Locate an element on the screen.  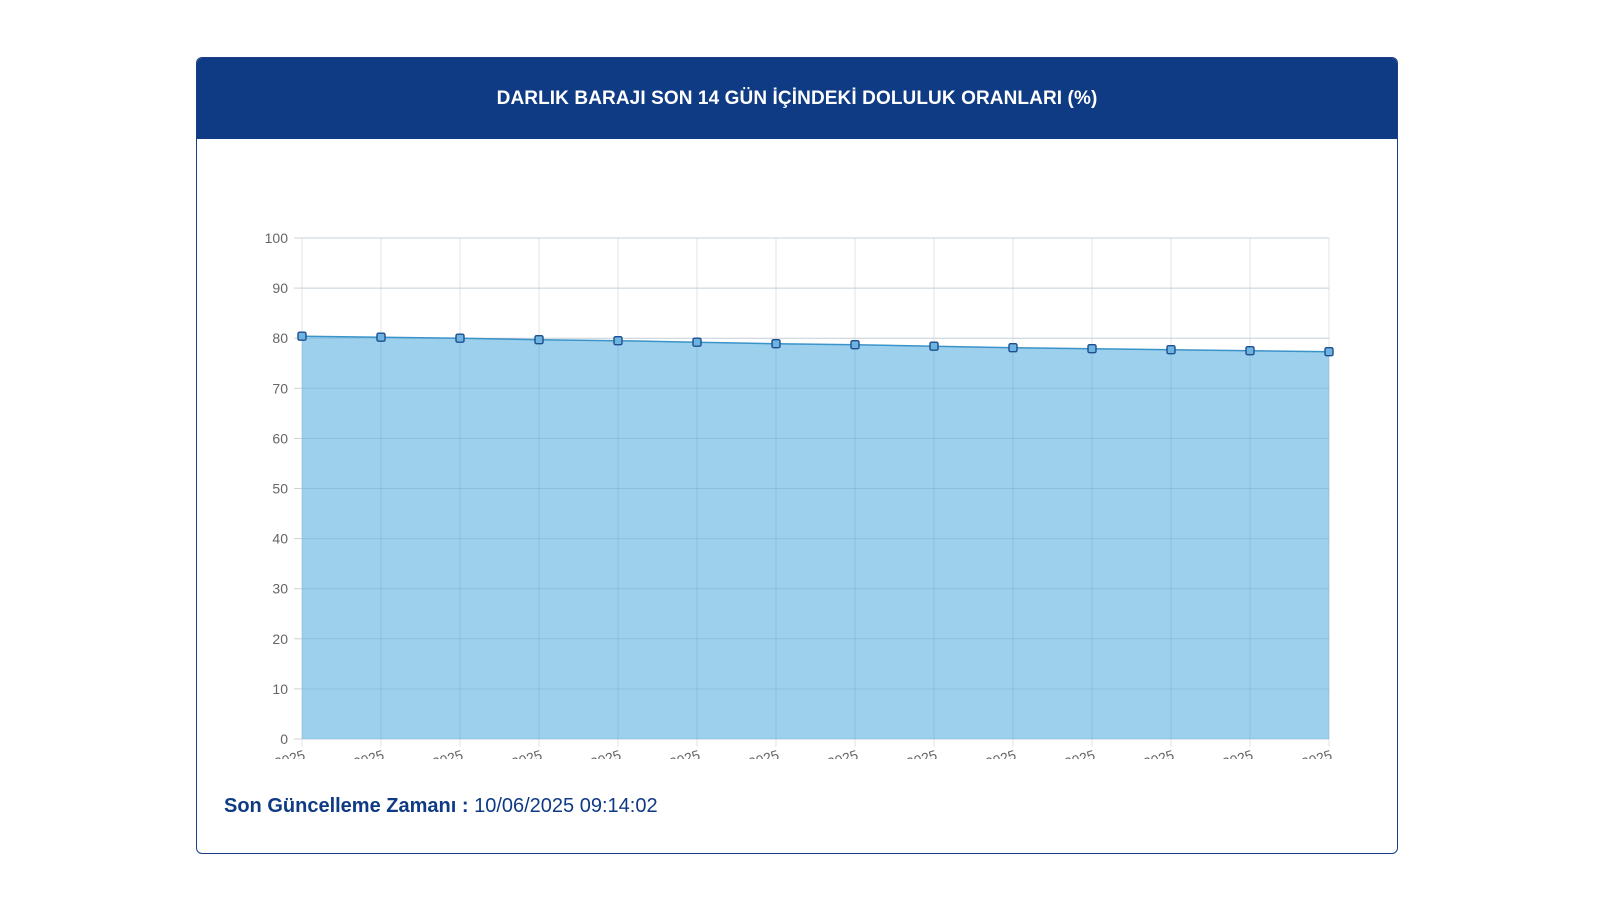
x-tick-label: 05.06.2025 is located at coordinates (903, 753).